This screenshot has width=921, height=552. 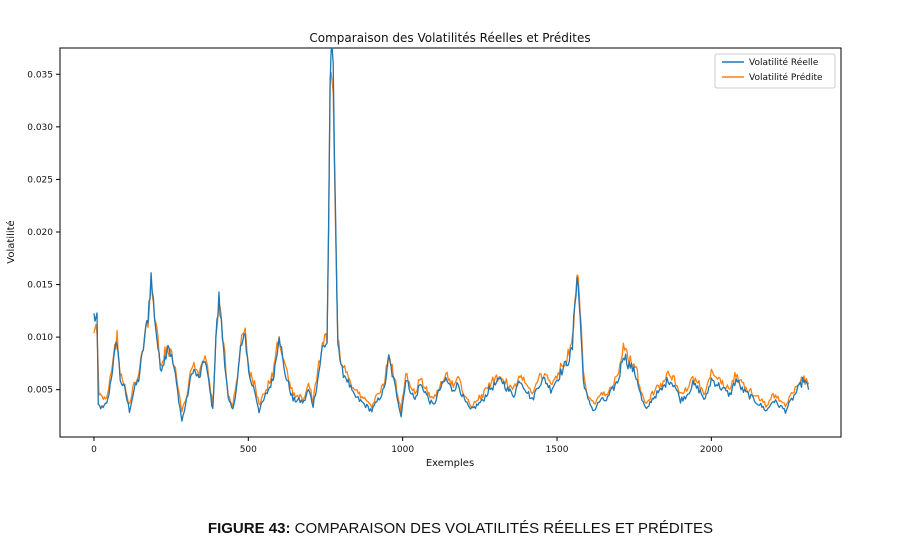 I want to click on y-axis: 0.005 0.010 0.015 0.020 0.025 0.030 0.035, so click(x=43, y=233).